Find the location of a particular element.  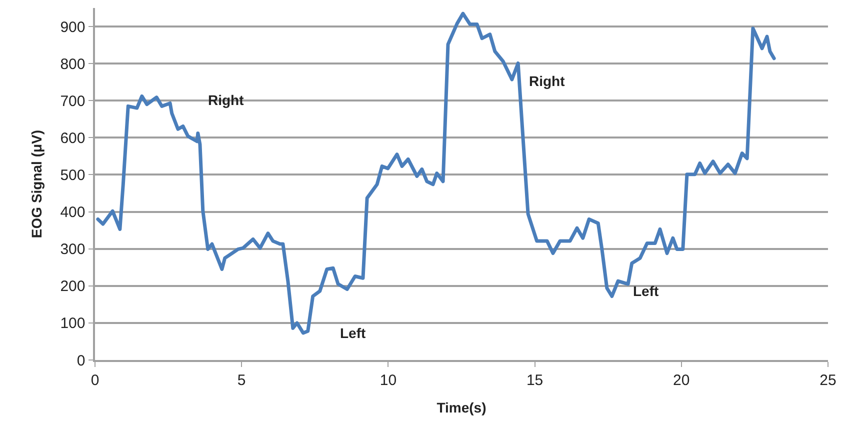

x-tick-label: 25 is located at coordinates (828, 380).